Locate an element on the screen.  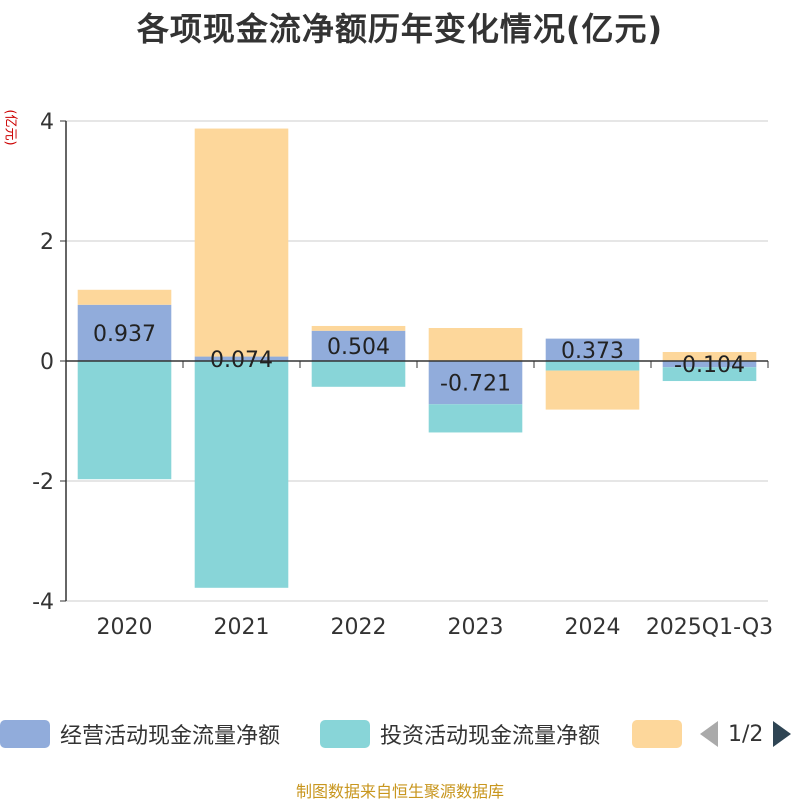
x-tick-label: 2024 is located at coordinates (593, 627).